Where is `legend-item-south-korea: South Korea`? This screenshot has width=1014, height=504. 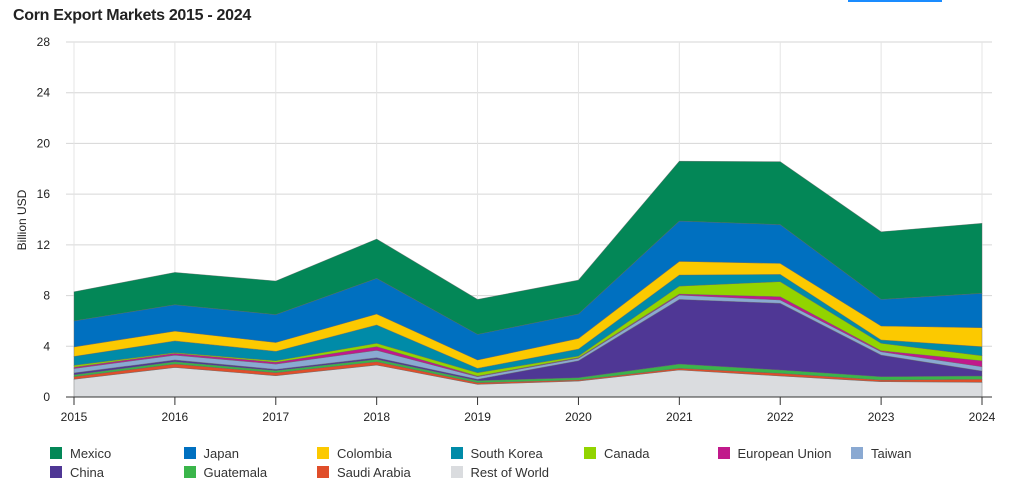
legend-item-south-korea: South Korea is located at coordinates (517, 453).